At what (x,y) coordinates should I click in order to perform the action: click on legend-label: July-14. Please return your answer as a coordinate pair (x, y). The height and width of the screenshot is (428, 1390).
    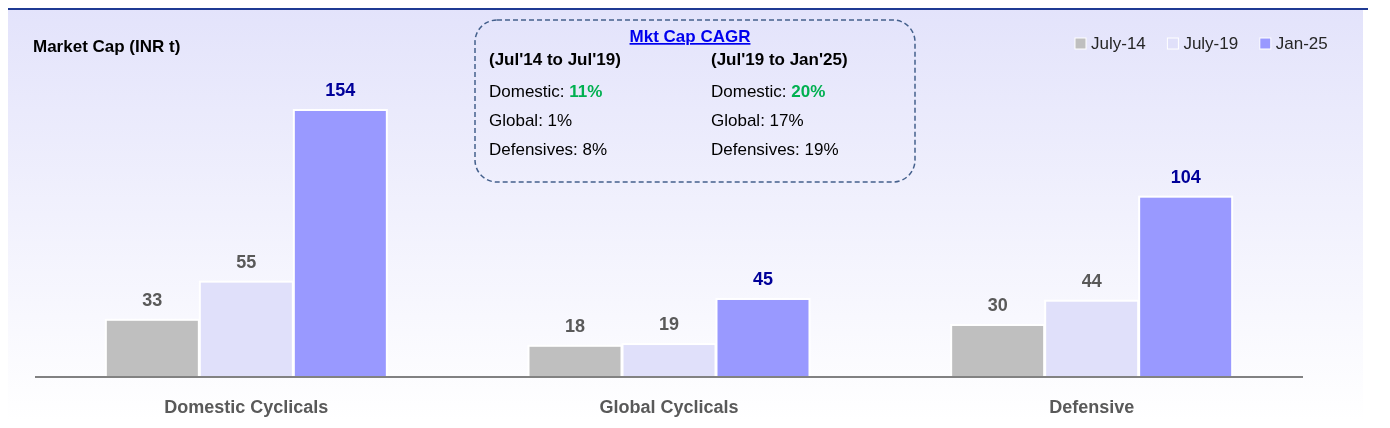
    Looking at the image, I should click on (1118, 43).